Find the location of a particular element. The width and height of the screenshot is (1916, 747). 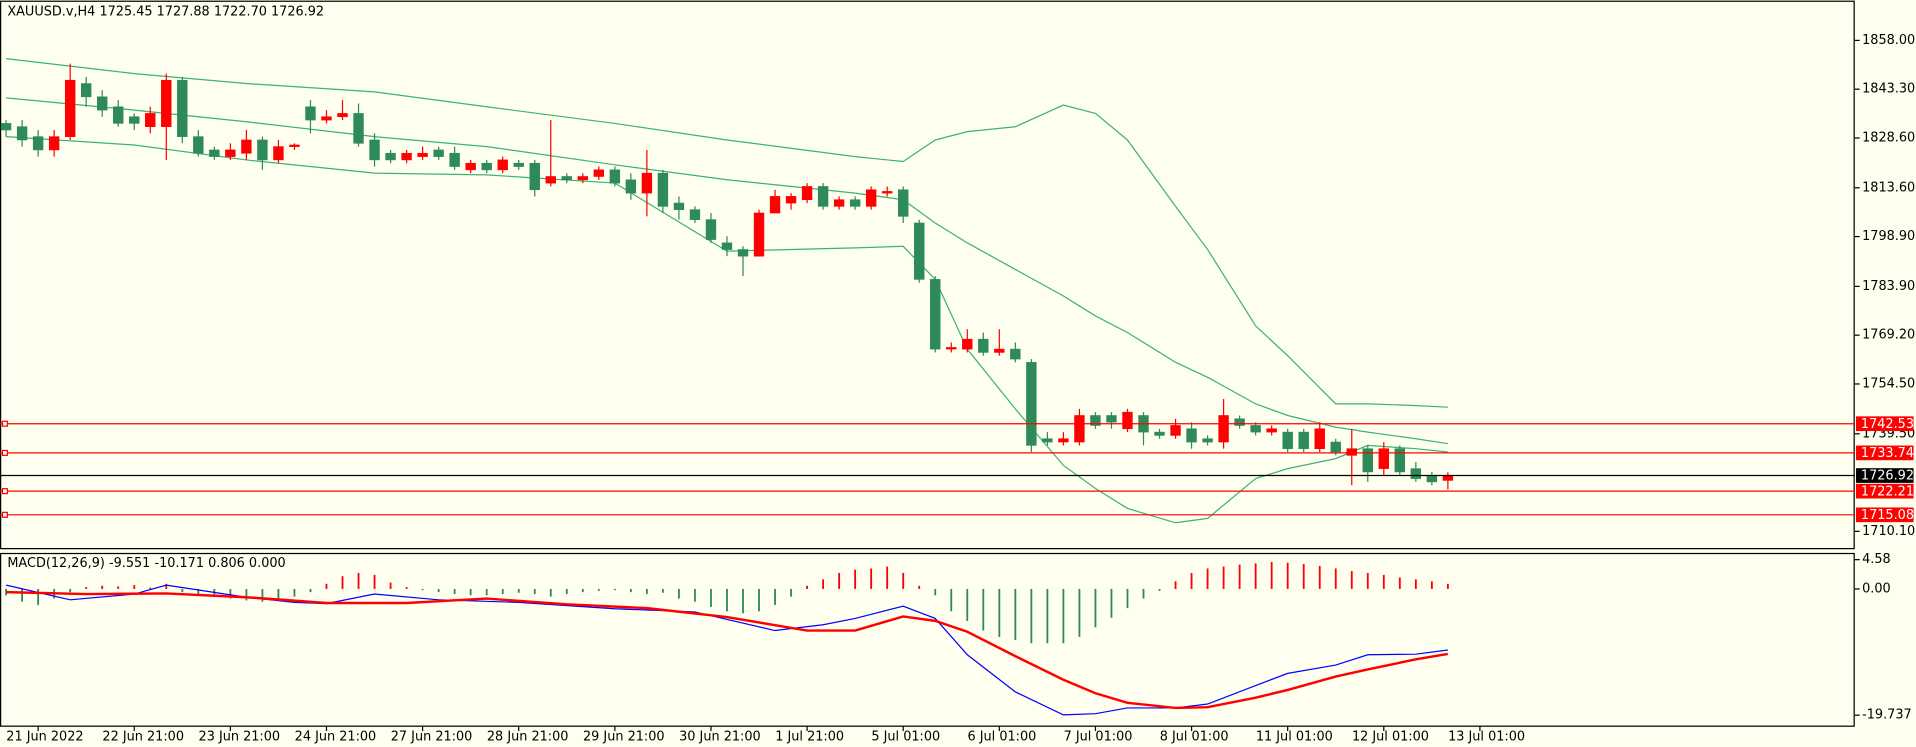

x-tick-label: 28 Jun 21:00 is located at coordinates (528, 737).